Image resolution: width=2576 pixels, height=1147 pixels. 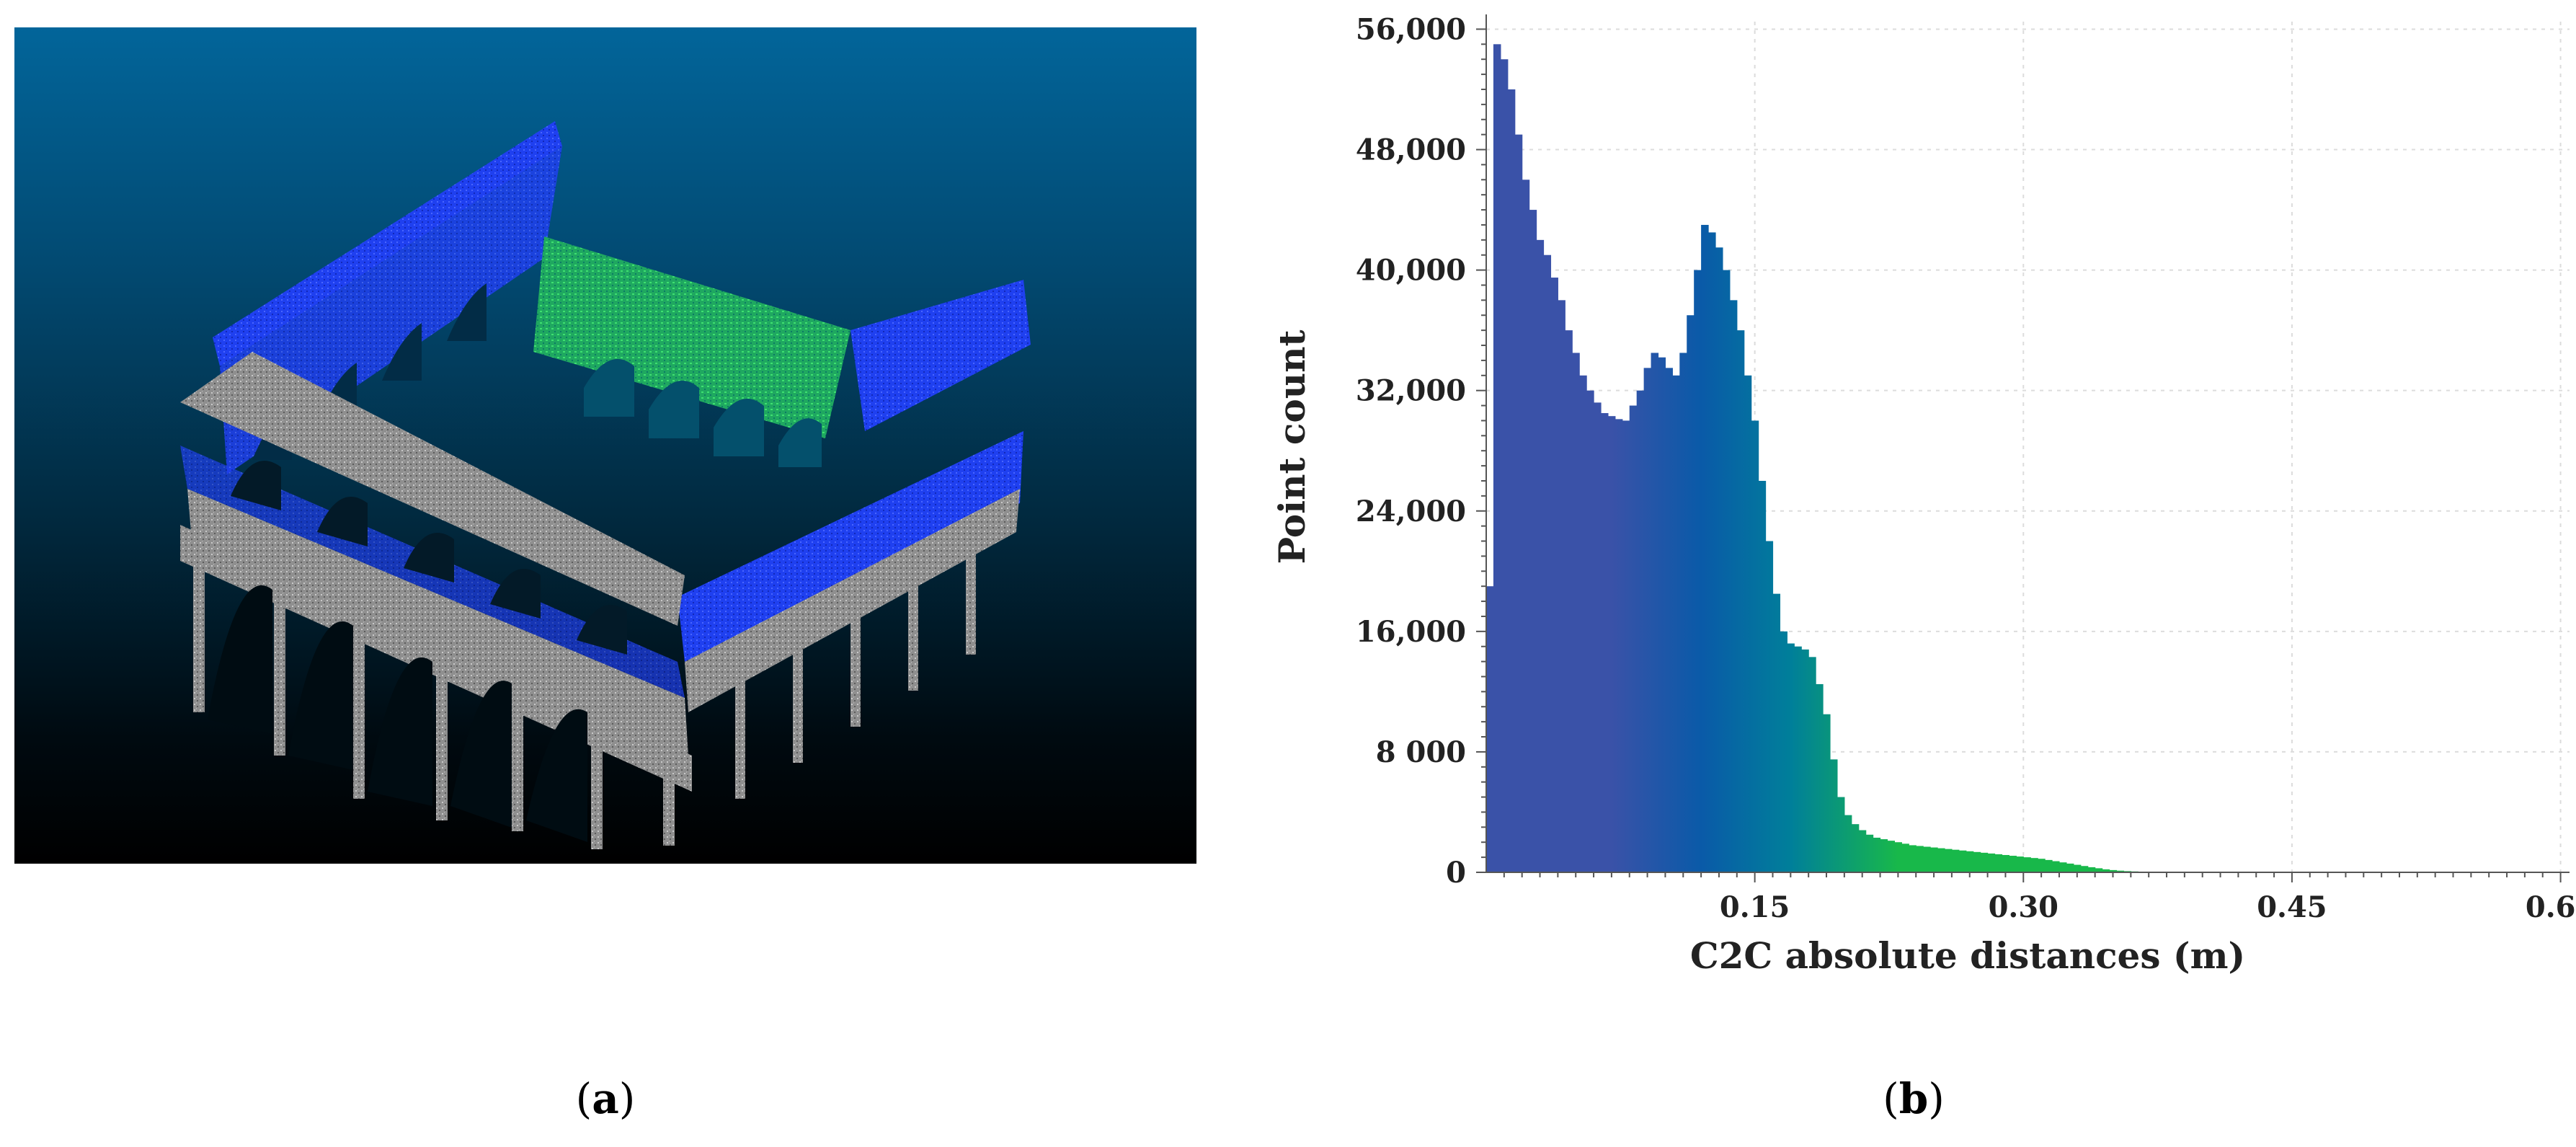 I want to click on y-tick-label: 56,000, so click(x=1411, y=29).